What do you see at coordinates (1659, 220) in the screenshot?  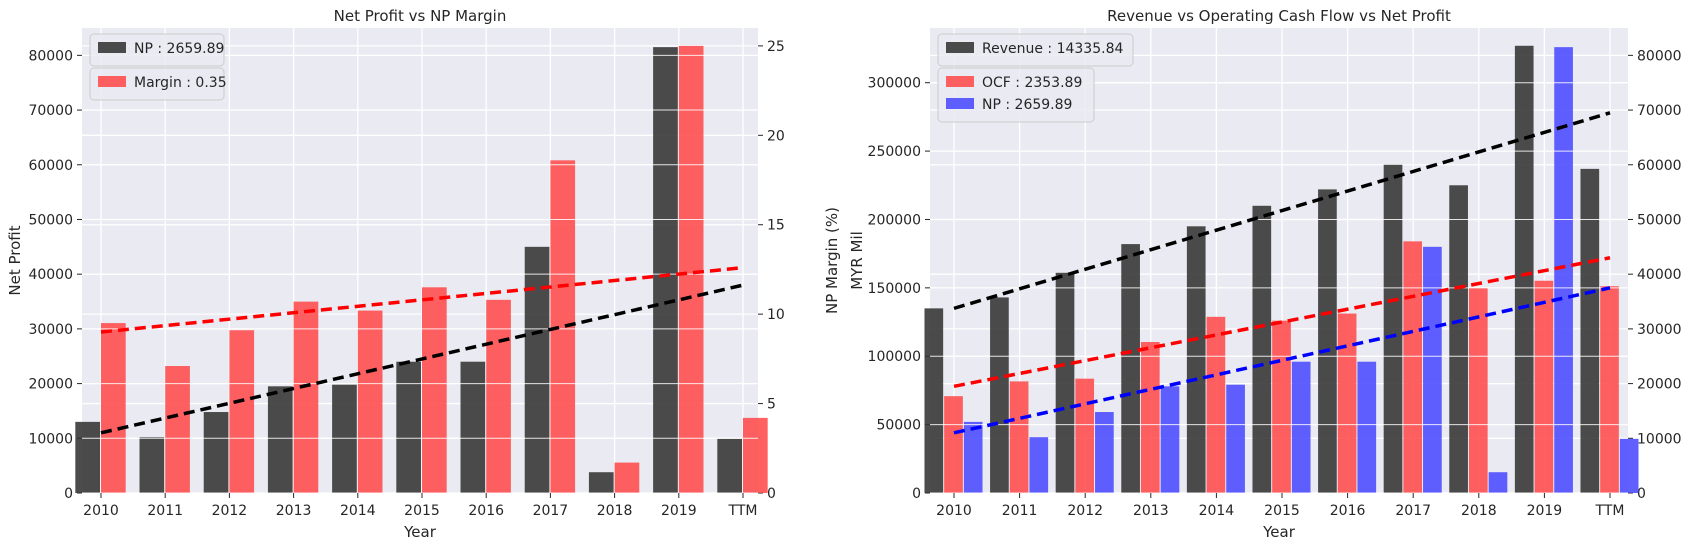 I see `tick-label-right: 50000` at bounding box center [1659, 220].